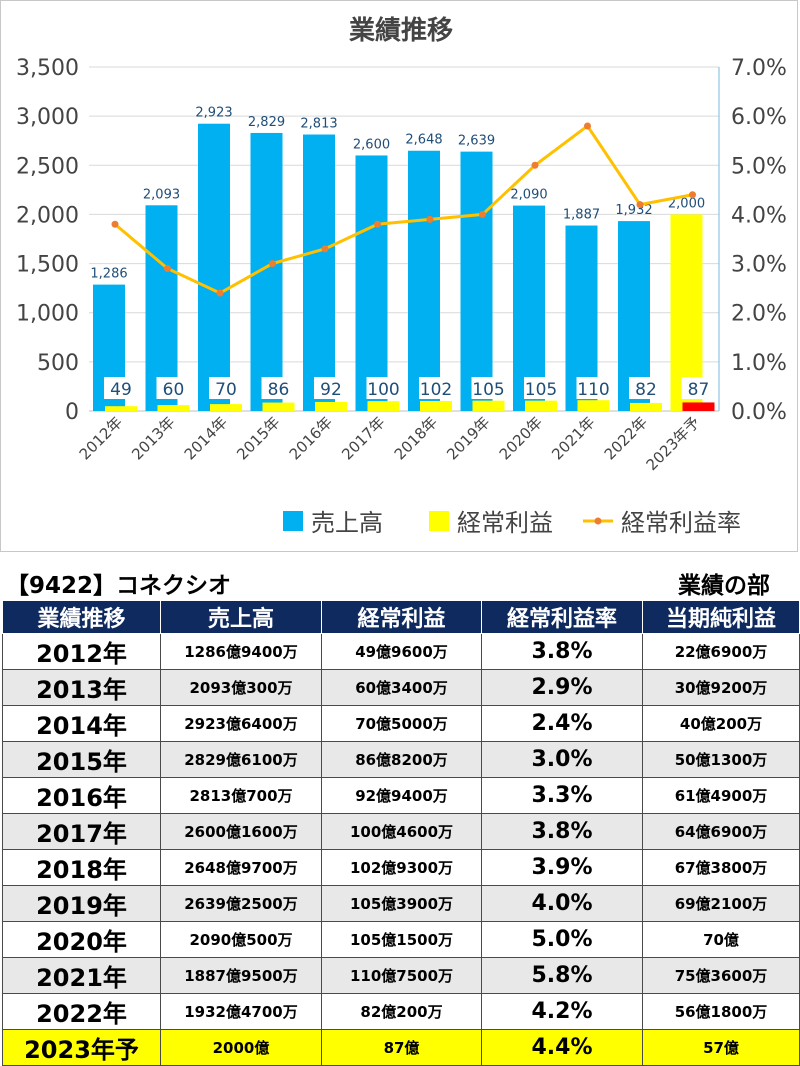 This screenshot has width=800, height=1066. Describe the element at coordinates (562, 1047) in the screenshot. I see `row-profit-rate: 4.4%` at that location.